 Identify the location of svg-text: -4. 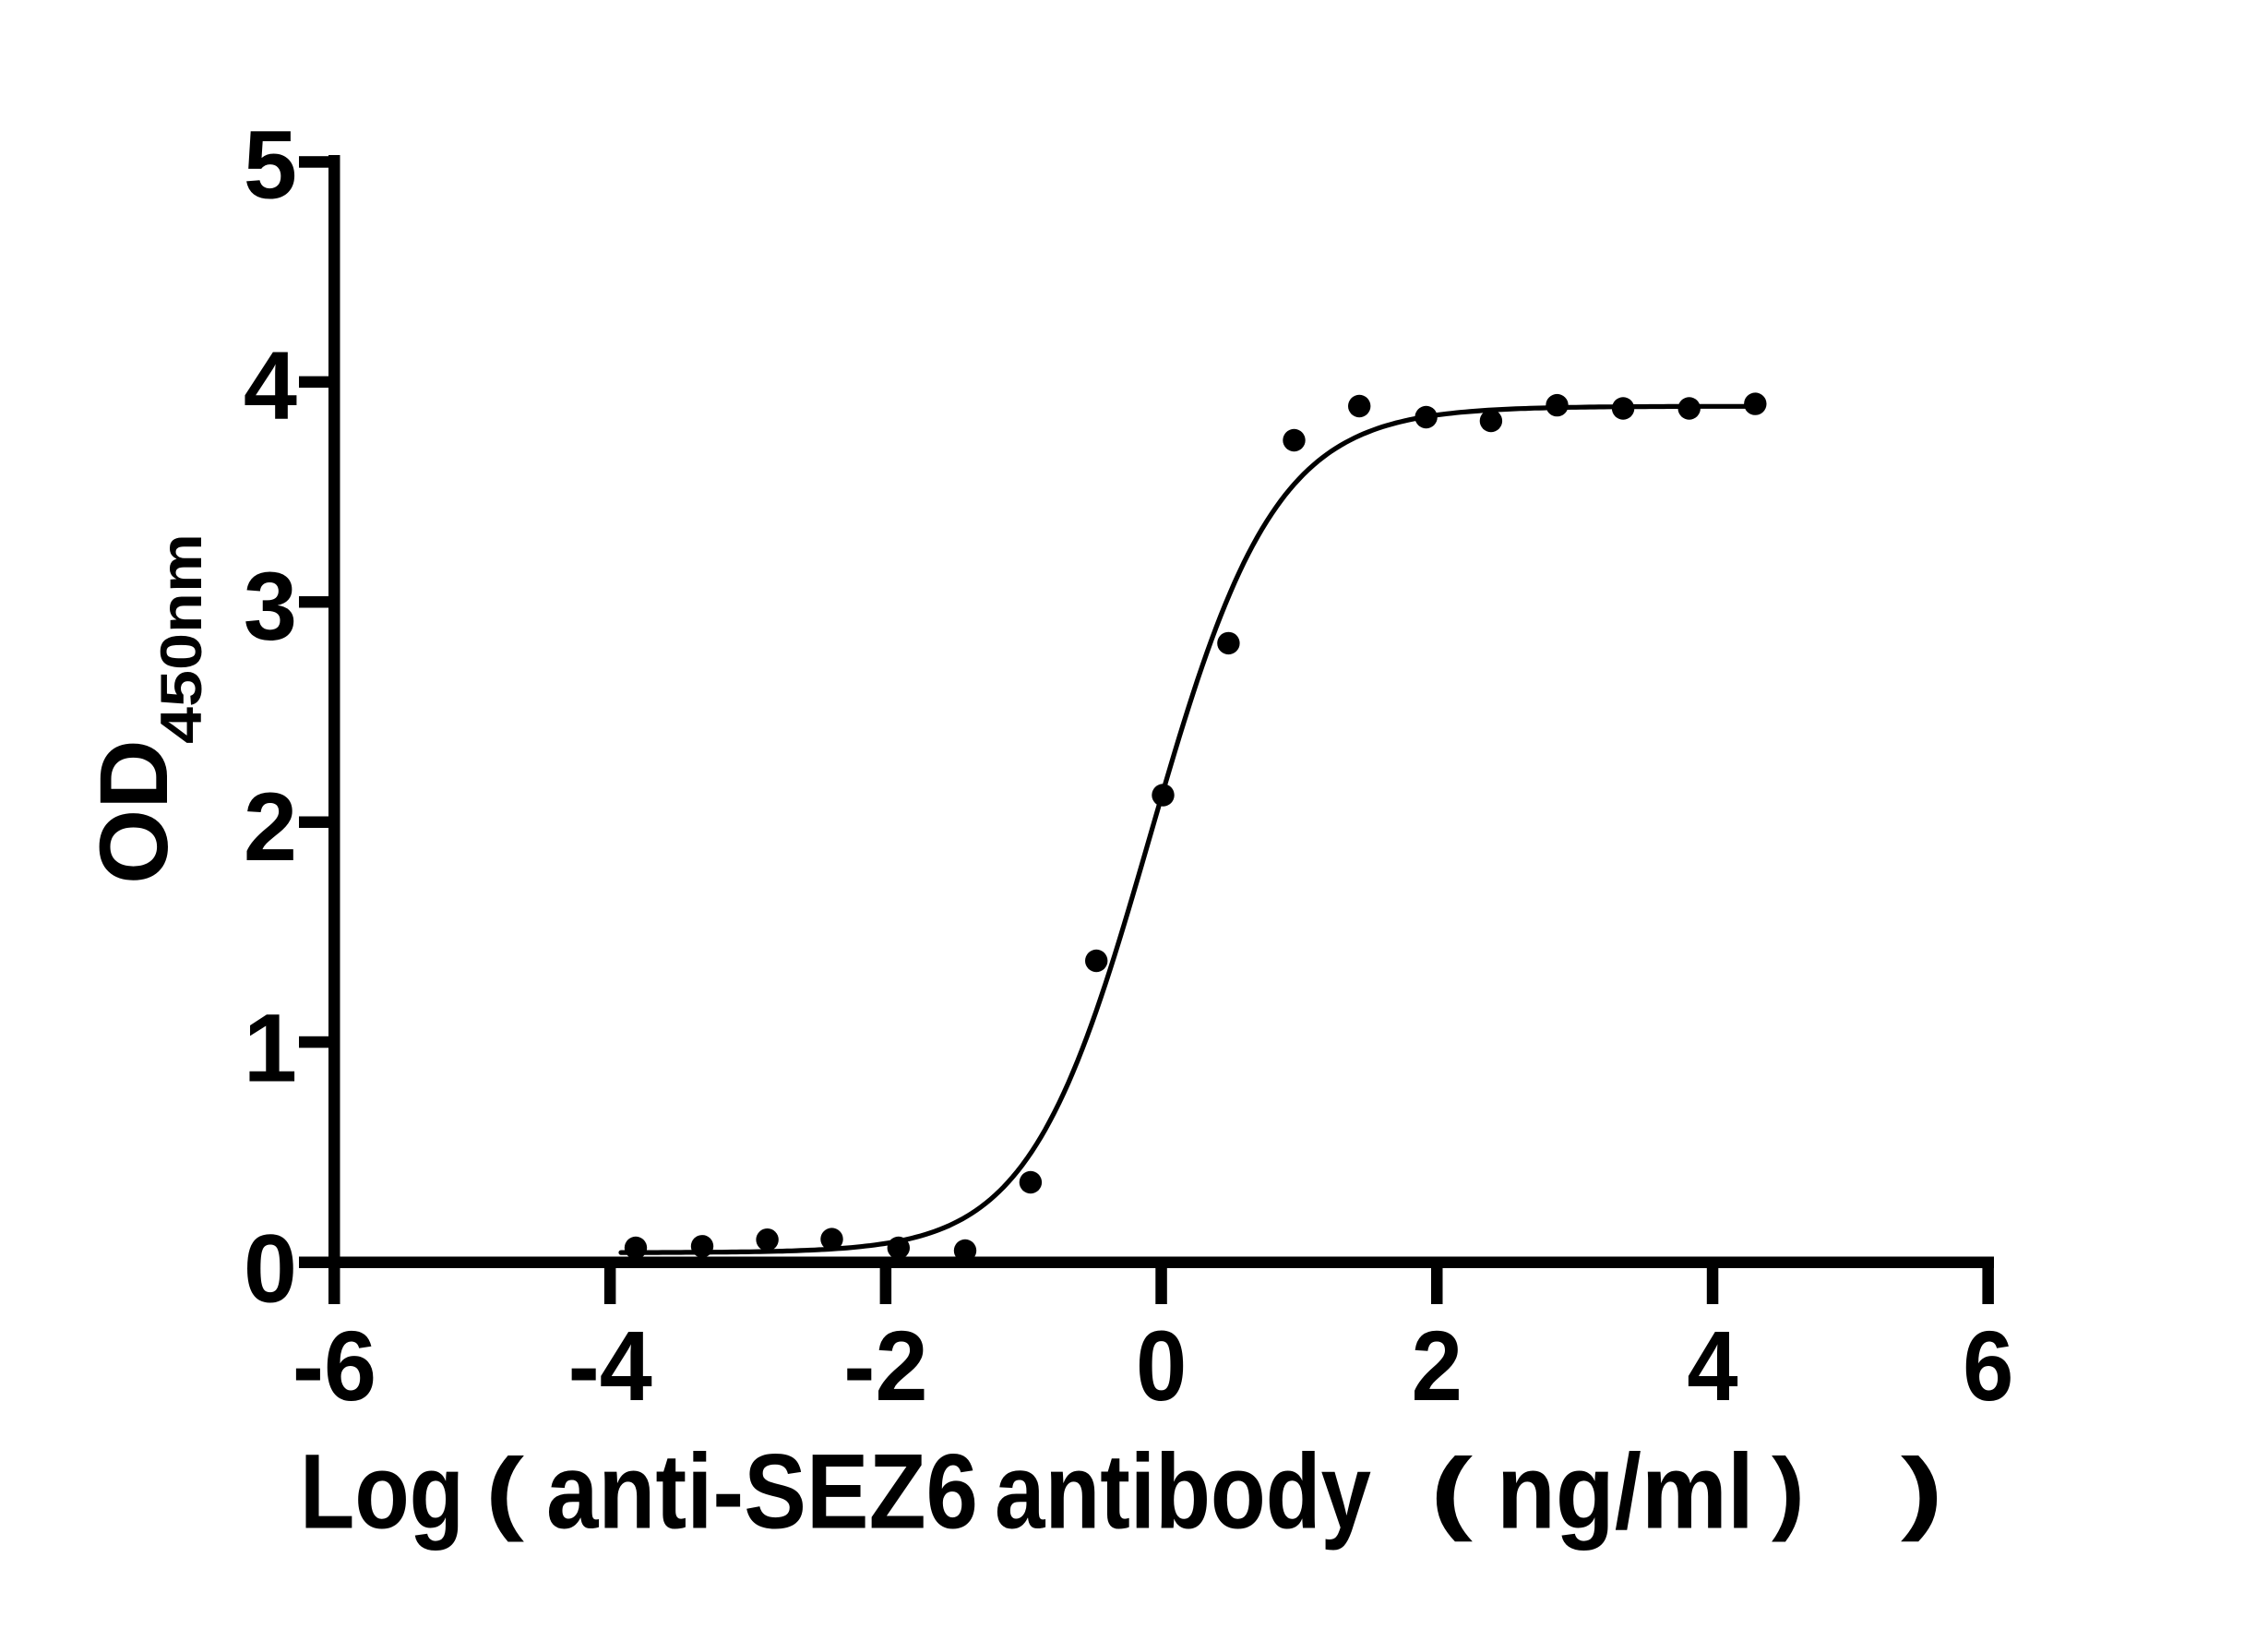
(611, 1367).